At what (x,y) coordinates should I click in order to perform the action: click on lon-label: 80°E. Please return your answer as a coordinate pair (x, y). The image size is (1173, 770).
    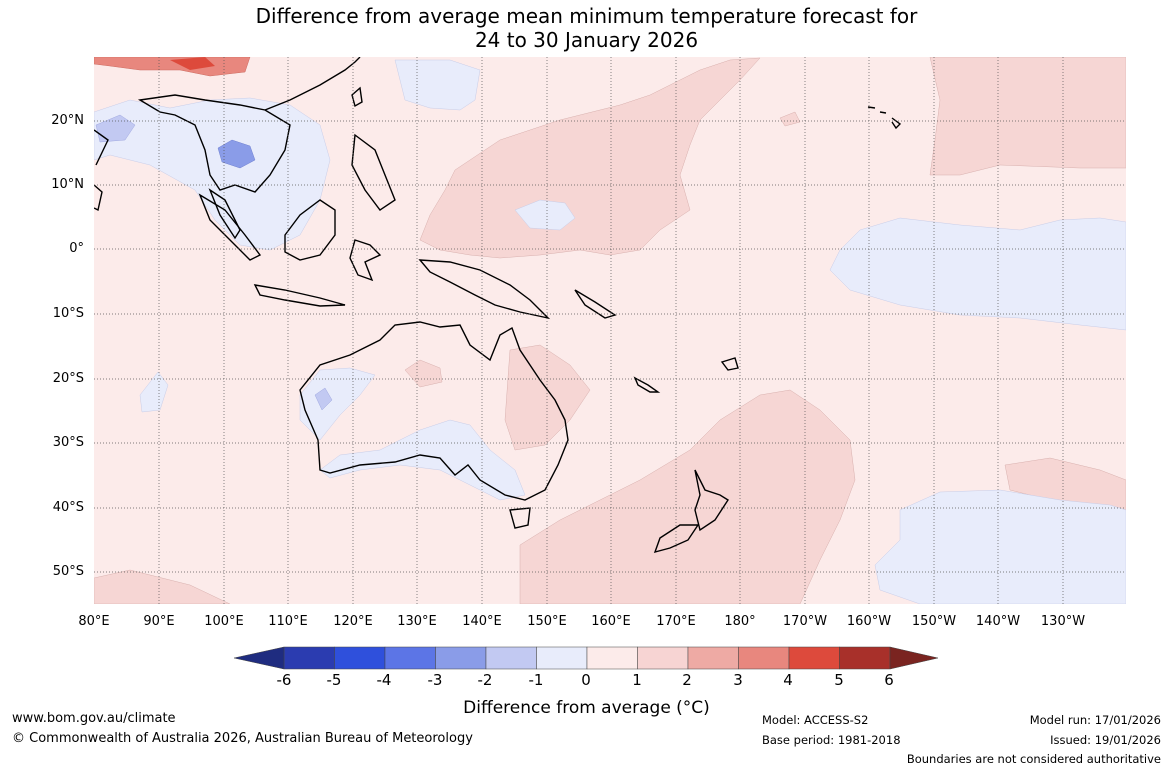
    Looking at the image, I should click on (94, 621).